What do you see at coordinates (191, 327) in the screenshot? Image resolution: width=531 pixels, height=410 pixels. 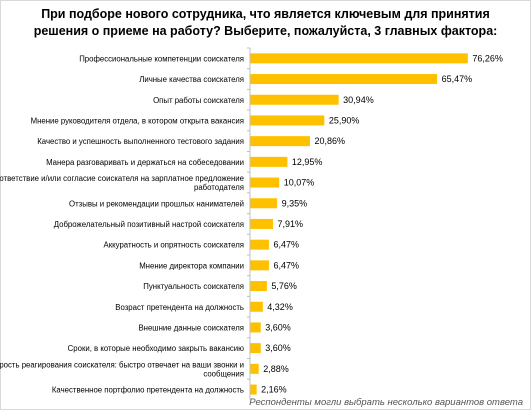 I see `category-label: Внешние данные соискателя` at bounding box center [191, 327].